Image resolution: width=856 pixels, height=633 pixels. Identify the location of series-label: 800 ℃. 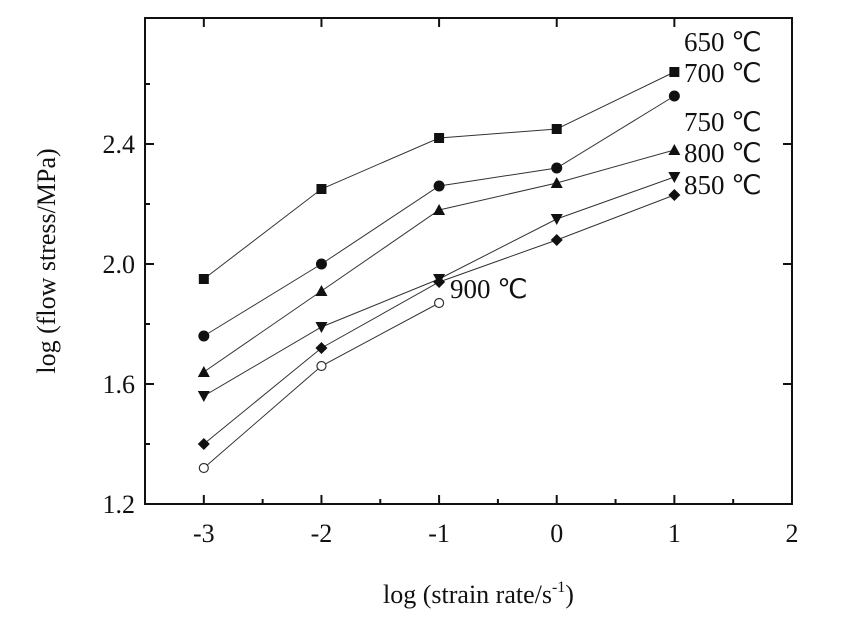
(723, 153).